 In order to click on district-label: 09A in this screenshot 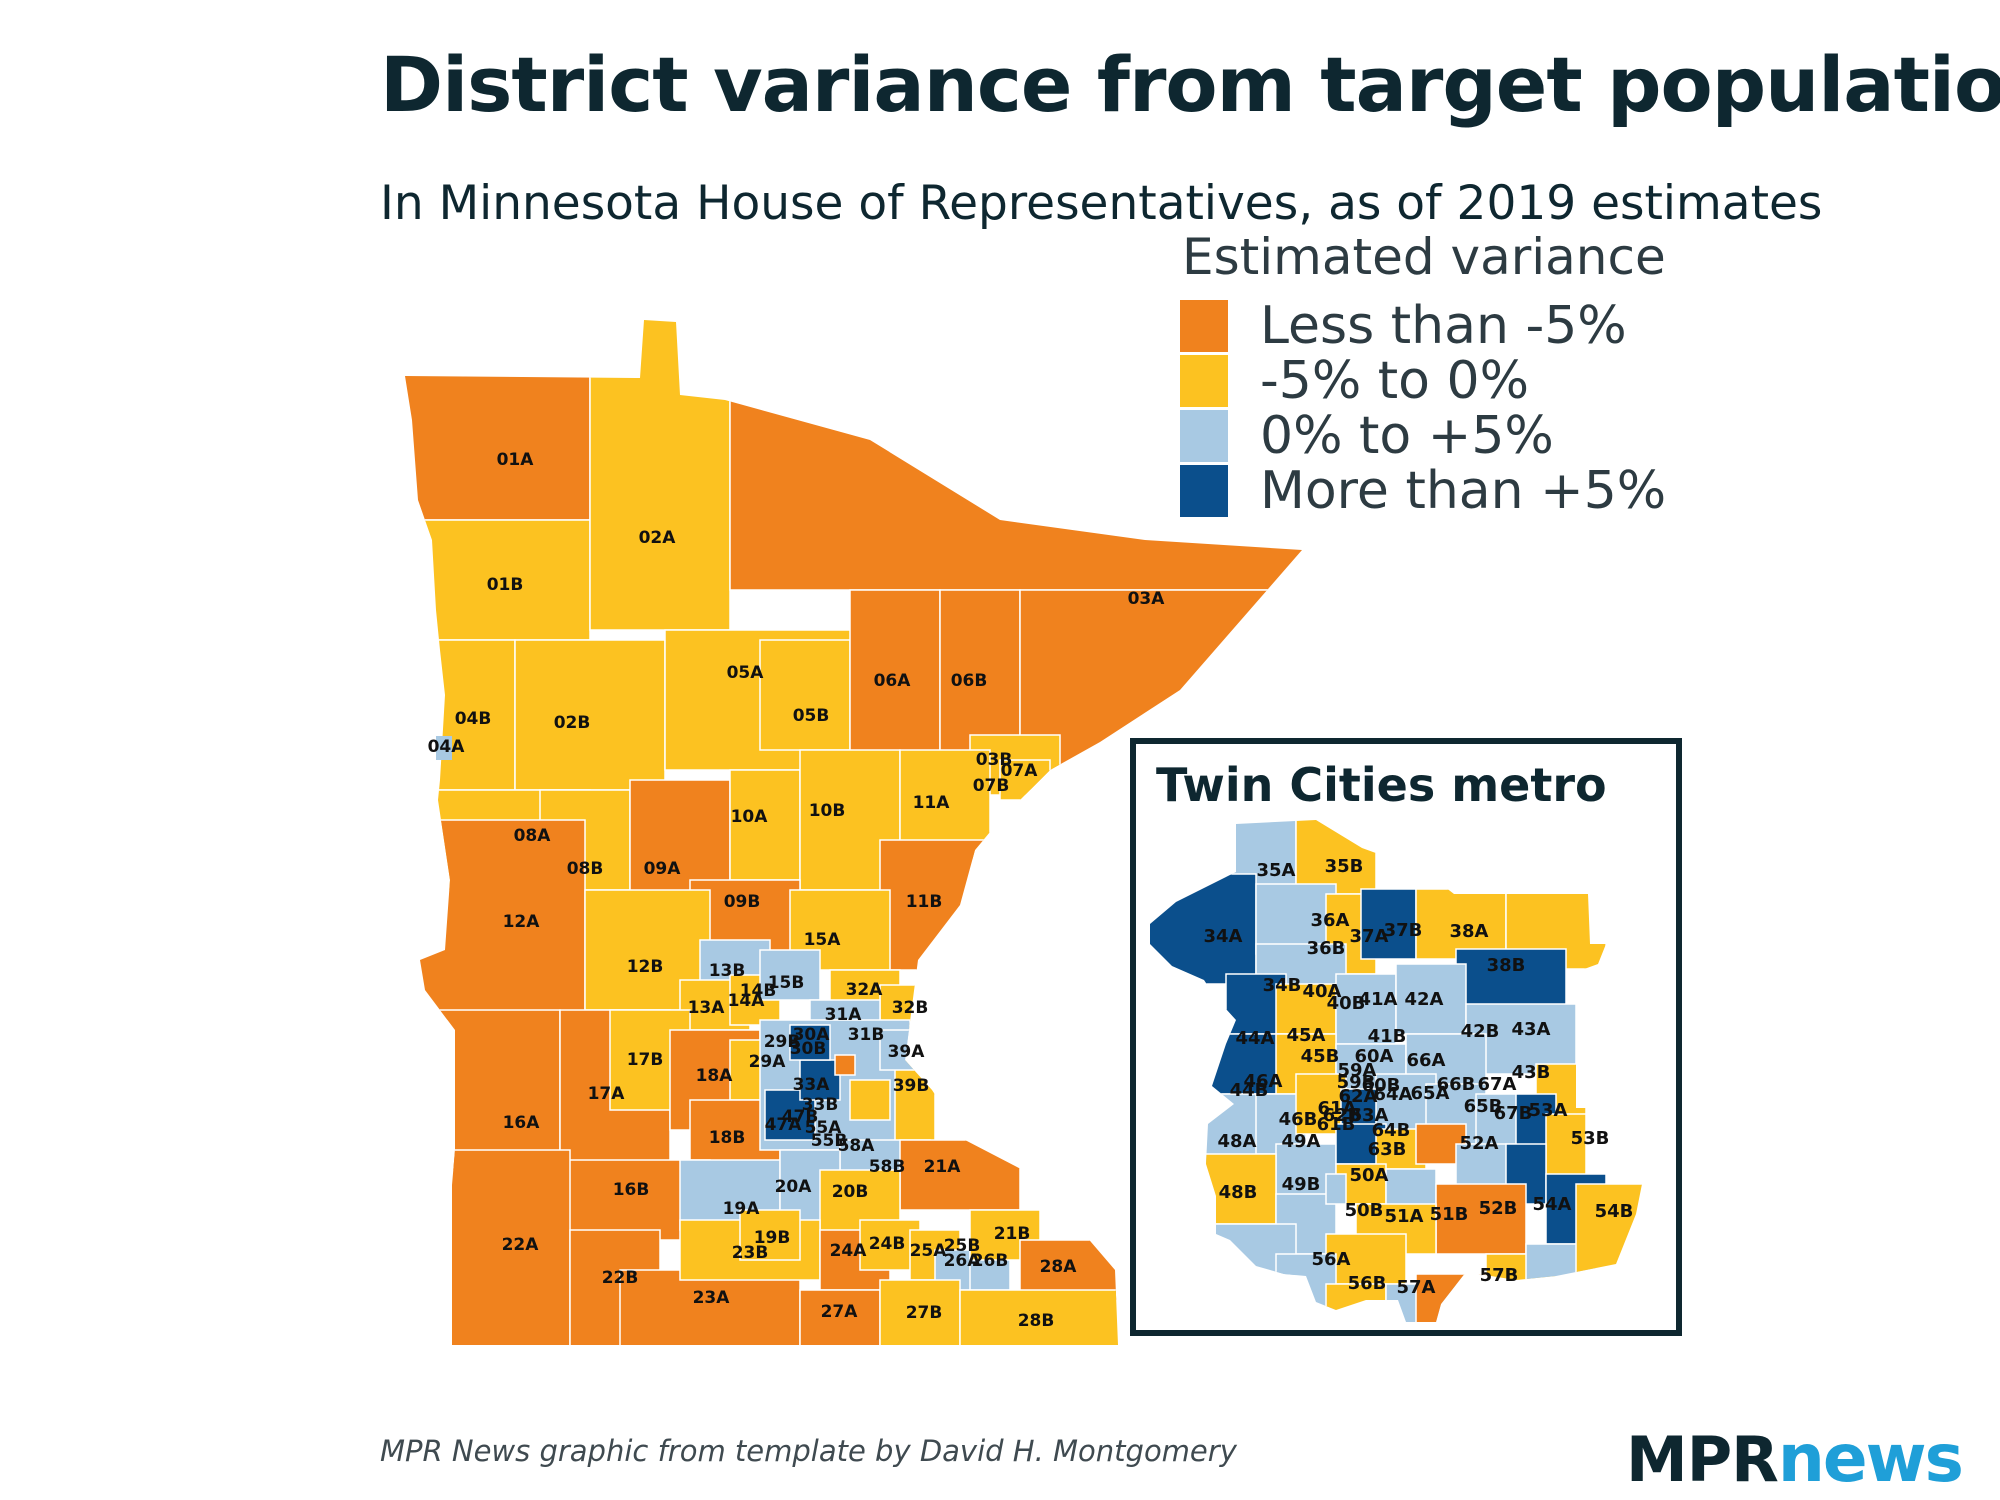, I will do `click(663, 869)`.